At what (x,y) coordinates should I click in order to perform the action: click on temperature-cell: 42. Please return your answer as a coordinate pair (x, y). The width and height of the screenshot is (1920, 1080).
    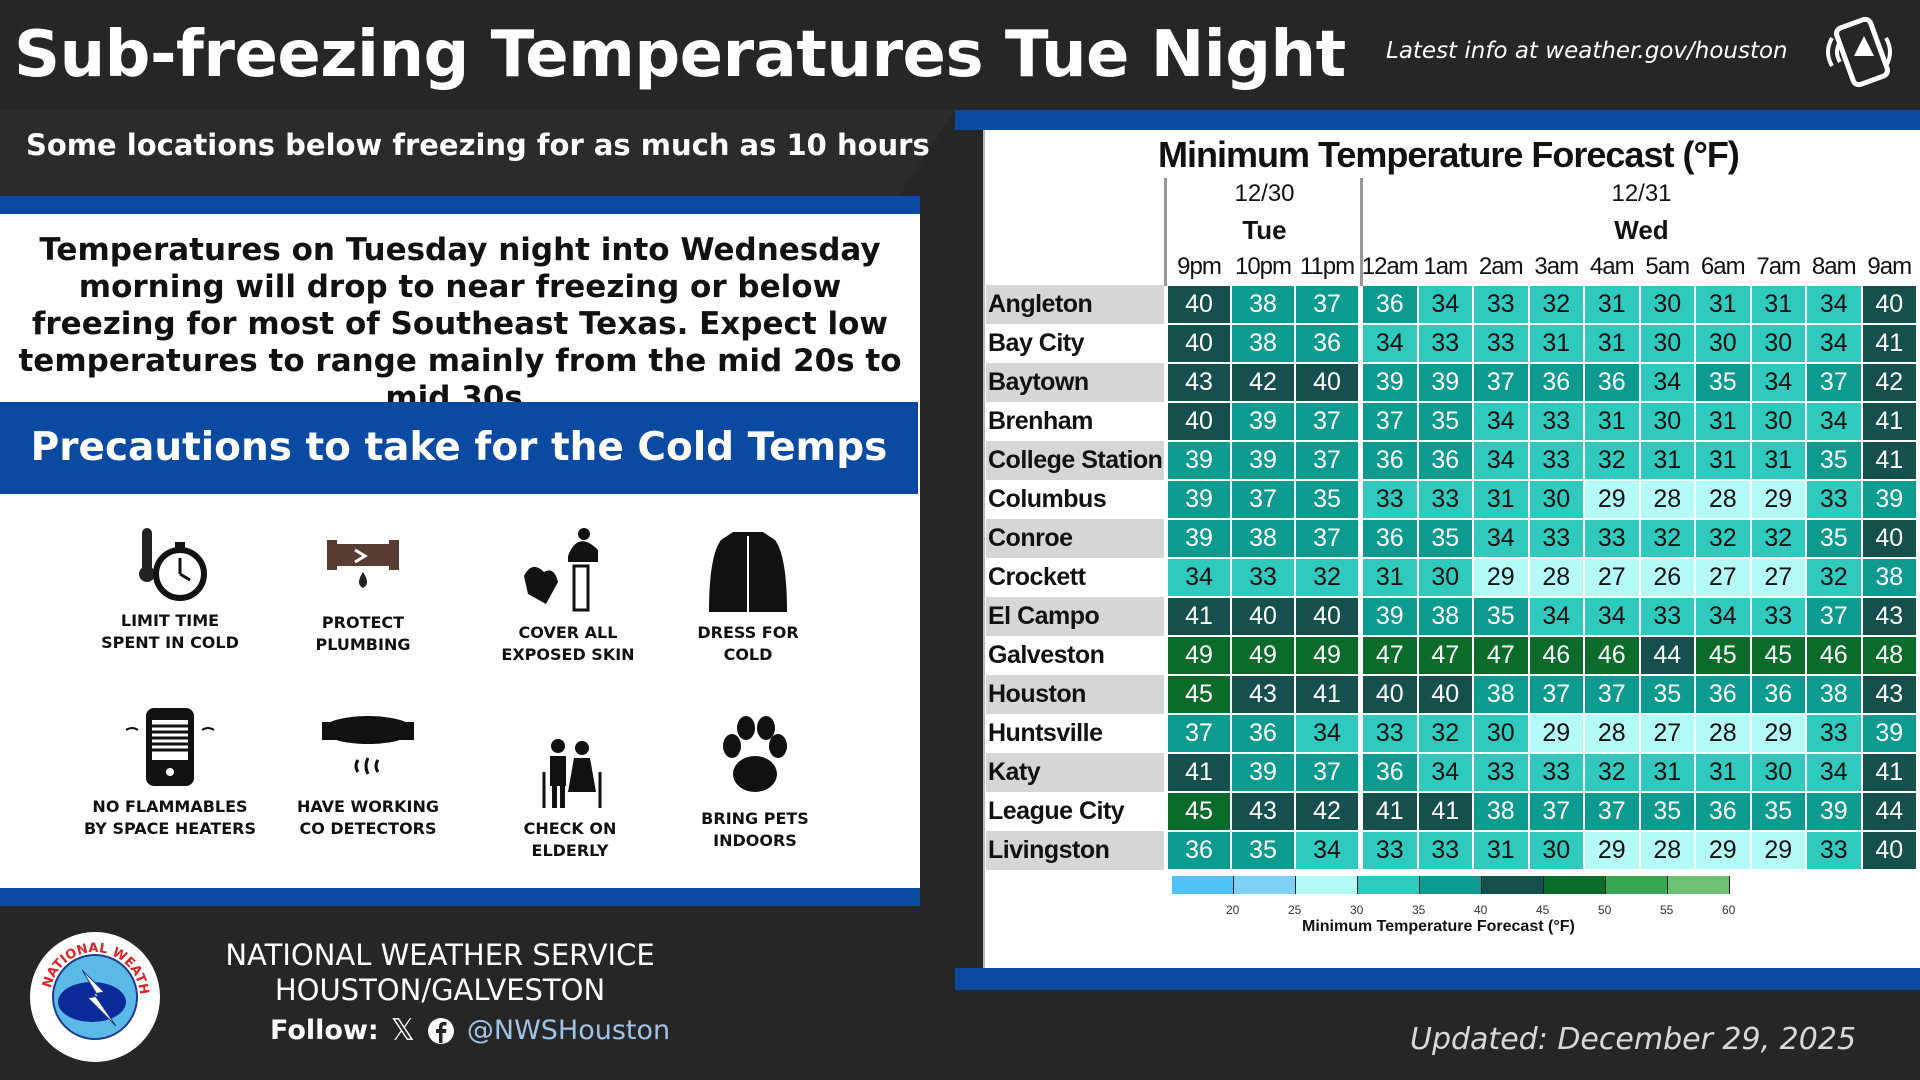
    Looking at the image, I should click on (1327, 811).